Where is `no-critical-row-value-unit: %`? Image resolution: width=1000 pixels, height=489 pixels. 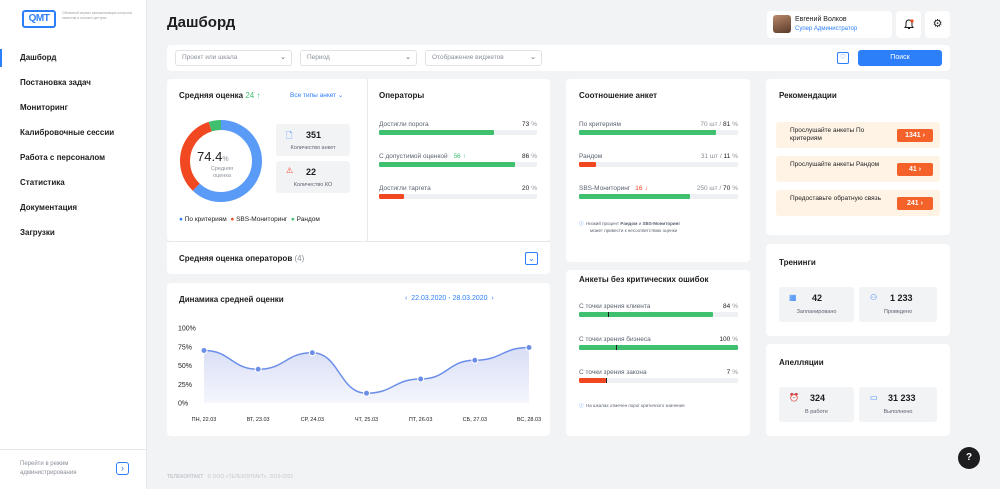
no-critical-row-value-unit: % is located at coordinates (735, 339).